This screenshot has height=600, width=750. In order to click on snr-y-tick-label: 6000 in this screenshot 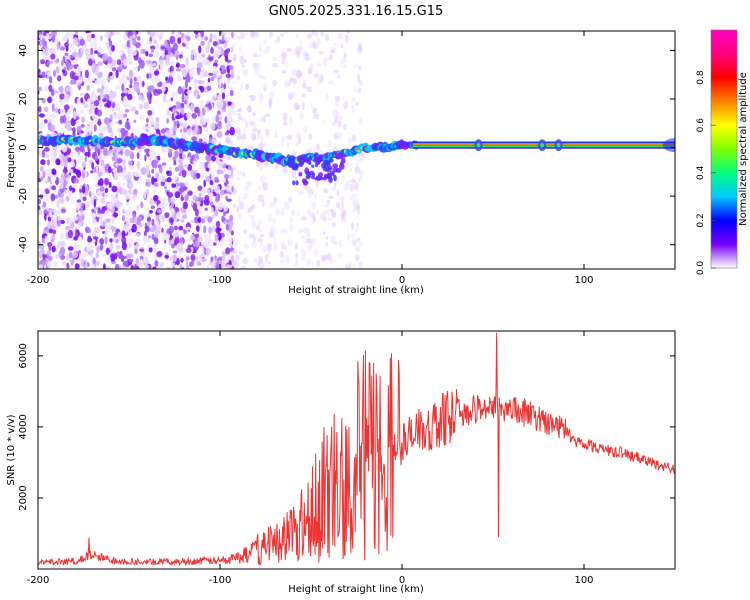, I will do `click(23, 355)`.